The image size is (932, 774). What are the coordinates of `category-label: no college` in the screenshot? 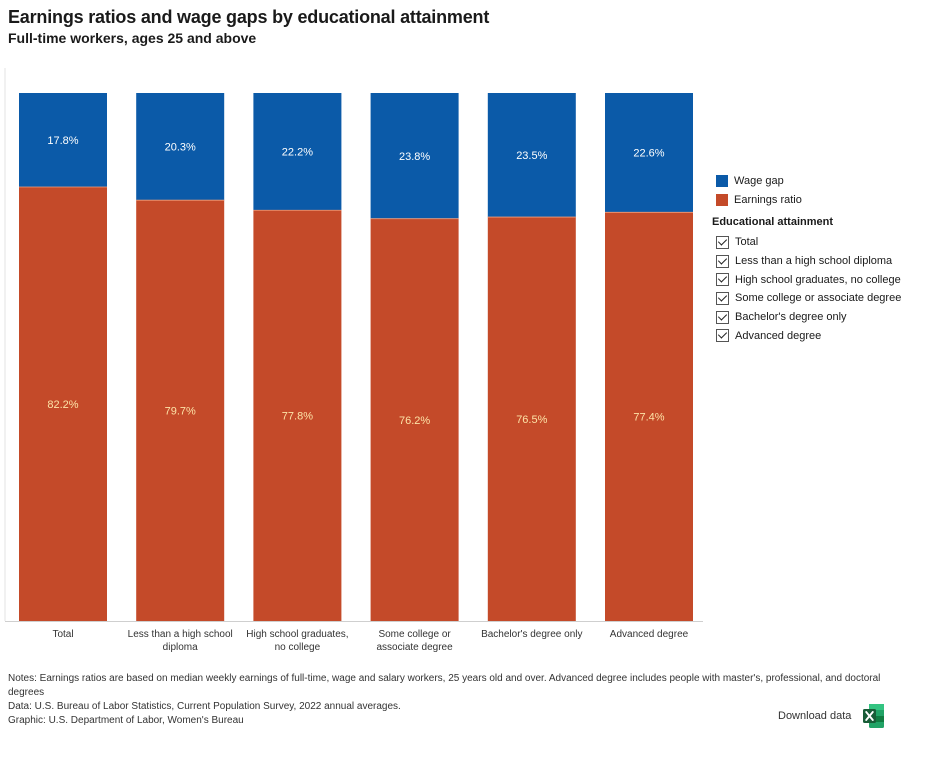 It's located at (298, 647).